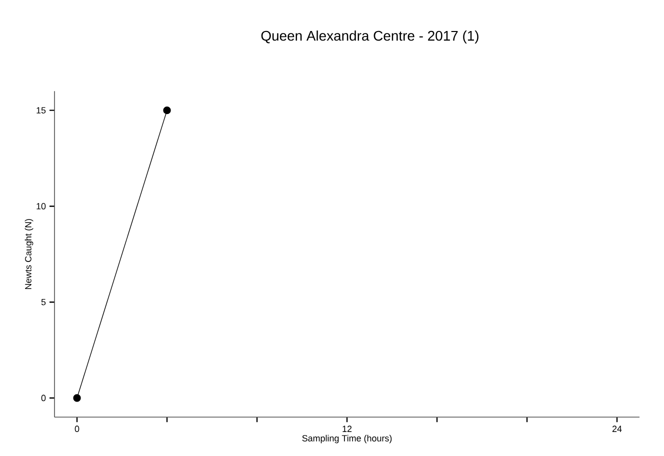 The width and height of the screenshot is (664, 456). What do you see at coordinates (369, 37) in the screenshot?
I see `chart-title: Queen Alexandra Centre - 2017 (1)` at bounding box center [369, 37].